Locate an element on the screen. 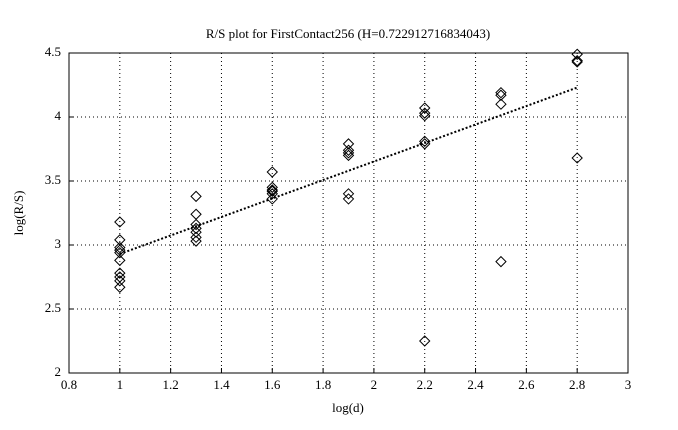 The image size is (678, 430). y-tick-label: 2 is located at coordinates (58, 371).